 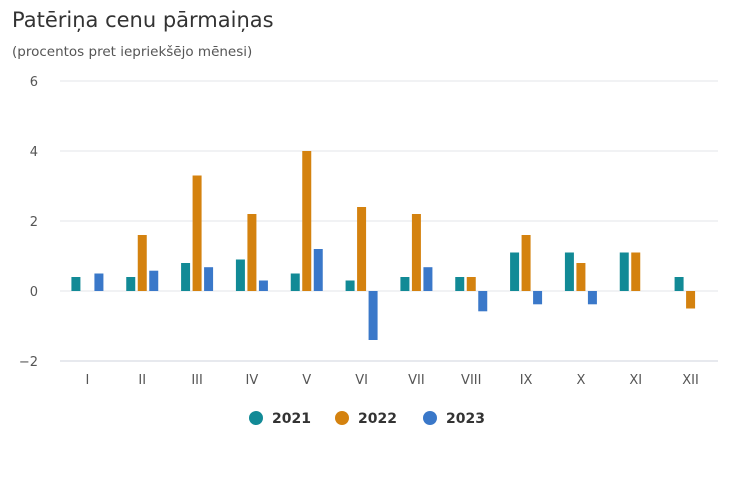 I want to click on bar-2022-IV, so click(x=252, y=252).